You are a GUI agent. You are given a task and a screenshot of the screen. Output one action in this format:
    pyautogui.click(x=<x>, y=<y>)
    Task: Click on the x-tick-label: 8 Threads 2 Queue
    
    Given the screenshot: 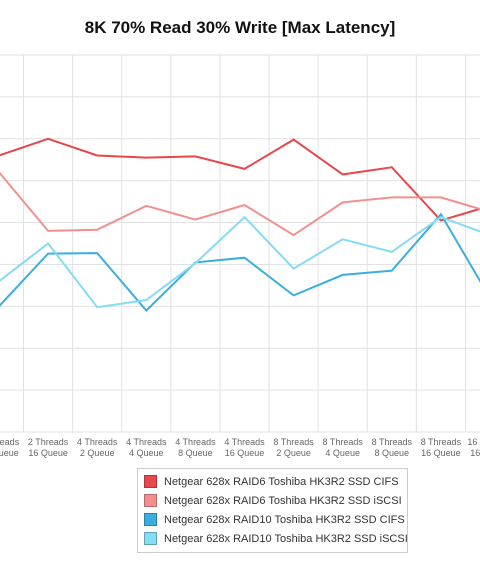 What is the action you would take?
    pyautogui.click(x=293, y=447)
    